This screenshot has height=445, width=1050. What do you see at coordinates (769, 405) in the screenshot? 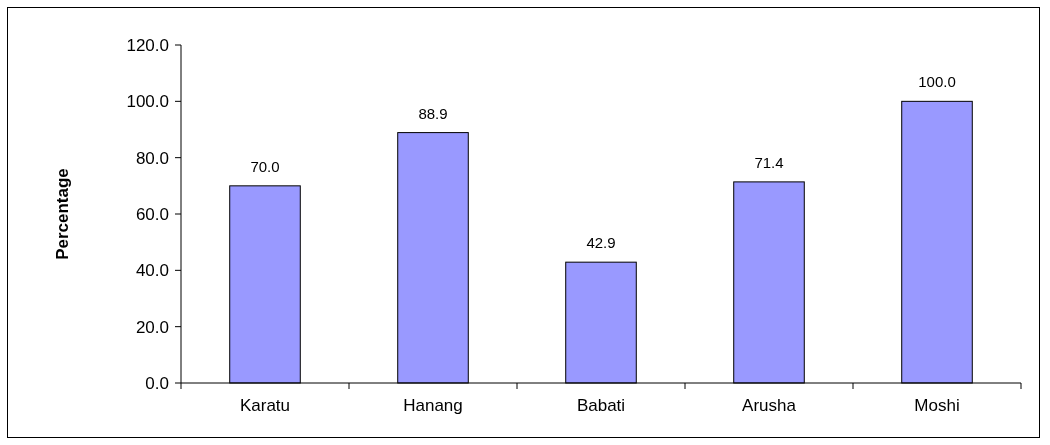
I see `x-tick-label: Arusha` at bounding box center [769, 405].